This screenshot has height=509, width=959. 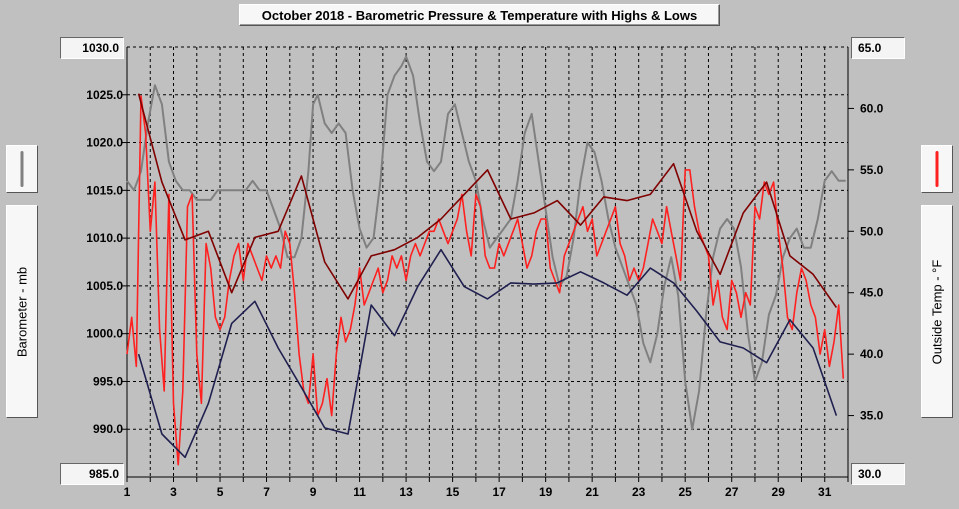 I want to click on left-tick-label: 1010.0, so click(x=104, y=238).